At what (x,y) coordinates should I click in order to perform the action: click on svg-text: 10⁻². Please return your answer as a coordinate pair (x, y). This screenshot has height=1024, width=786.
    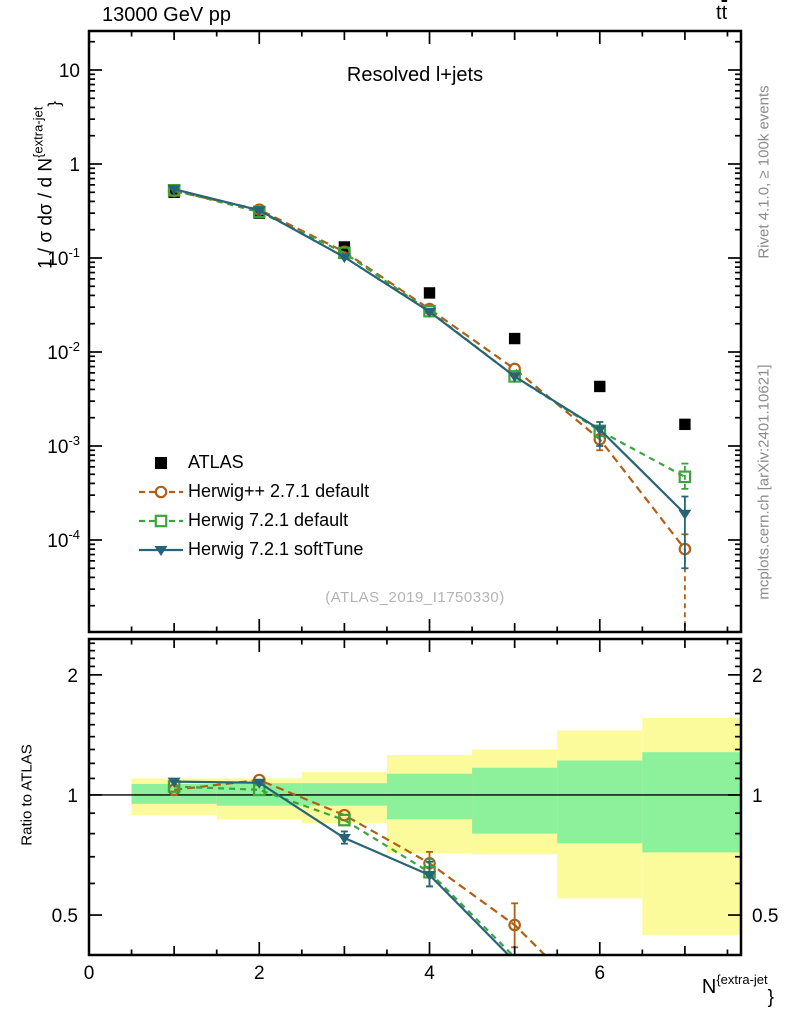
    Looking at the image, I should click on (63, 351).